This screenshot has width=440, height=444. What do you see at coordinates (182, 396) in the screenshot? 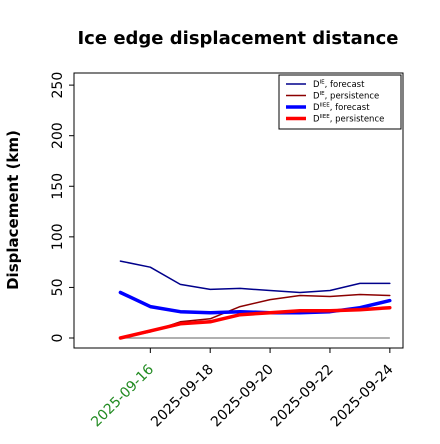
I see `x-tick-label: 2025-09-18` at bounding box center [182, 396].